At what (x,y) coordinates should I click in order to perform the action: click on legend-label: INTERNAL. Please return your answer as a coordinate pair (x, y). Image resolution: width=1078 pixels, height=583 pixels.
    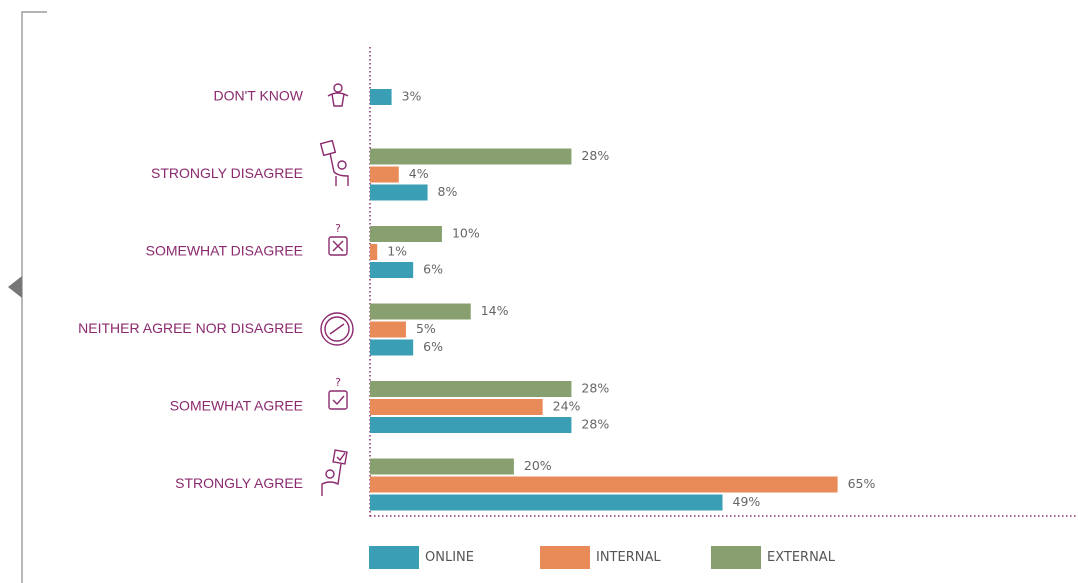
    Looking at the image, I should click on (628, 557).